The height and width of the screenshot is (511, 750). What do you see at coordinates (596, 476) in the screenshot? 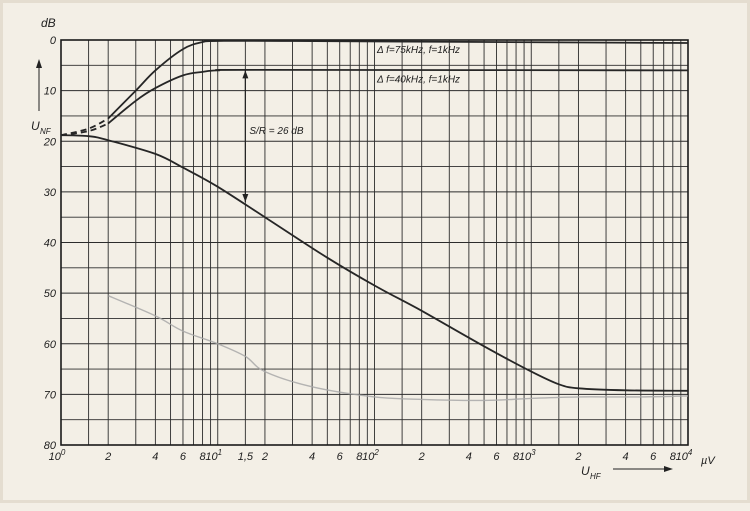
I see `x-axis-label-sub: HF` at bounding box center [596, 476].